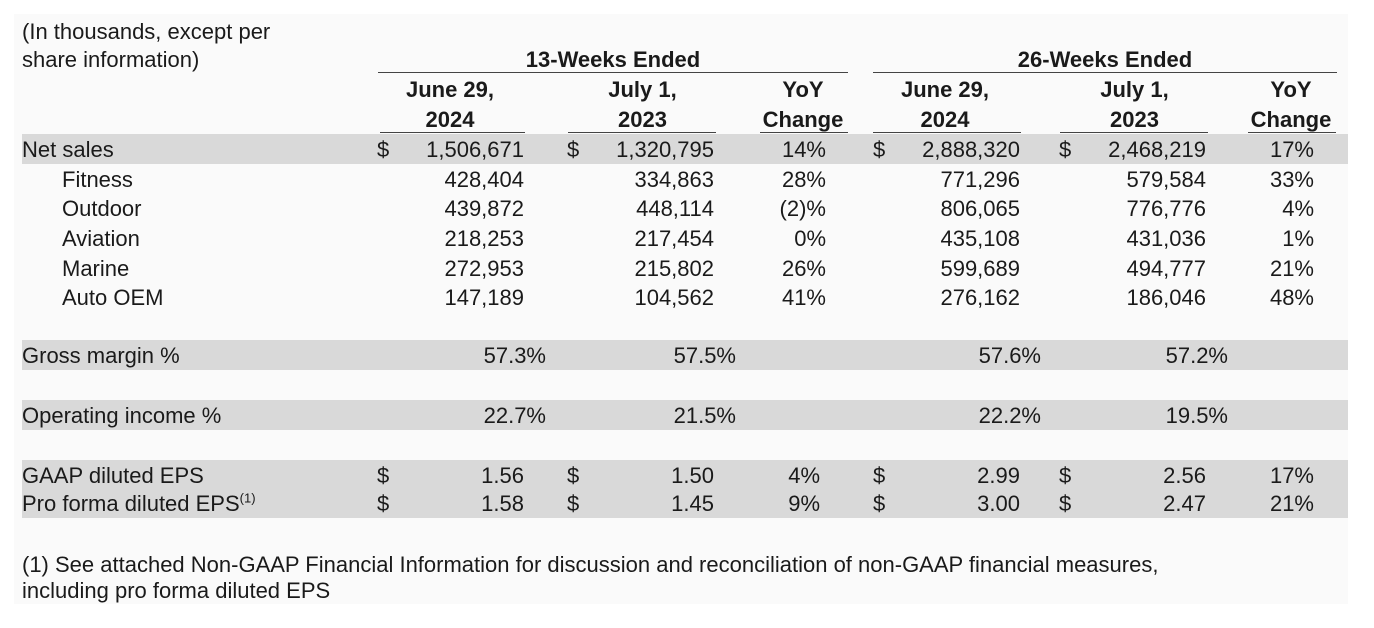 The image size is (1374, 628). What do you see at coordinates (1291, 149) in the screenshot?
I see `net-sales-26w-yoy: 17%` at bounding box center [1291, 149].